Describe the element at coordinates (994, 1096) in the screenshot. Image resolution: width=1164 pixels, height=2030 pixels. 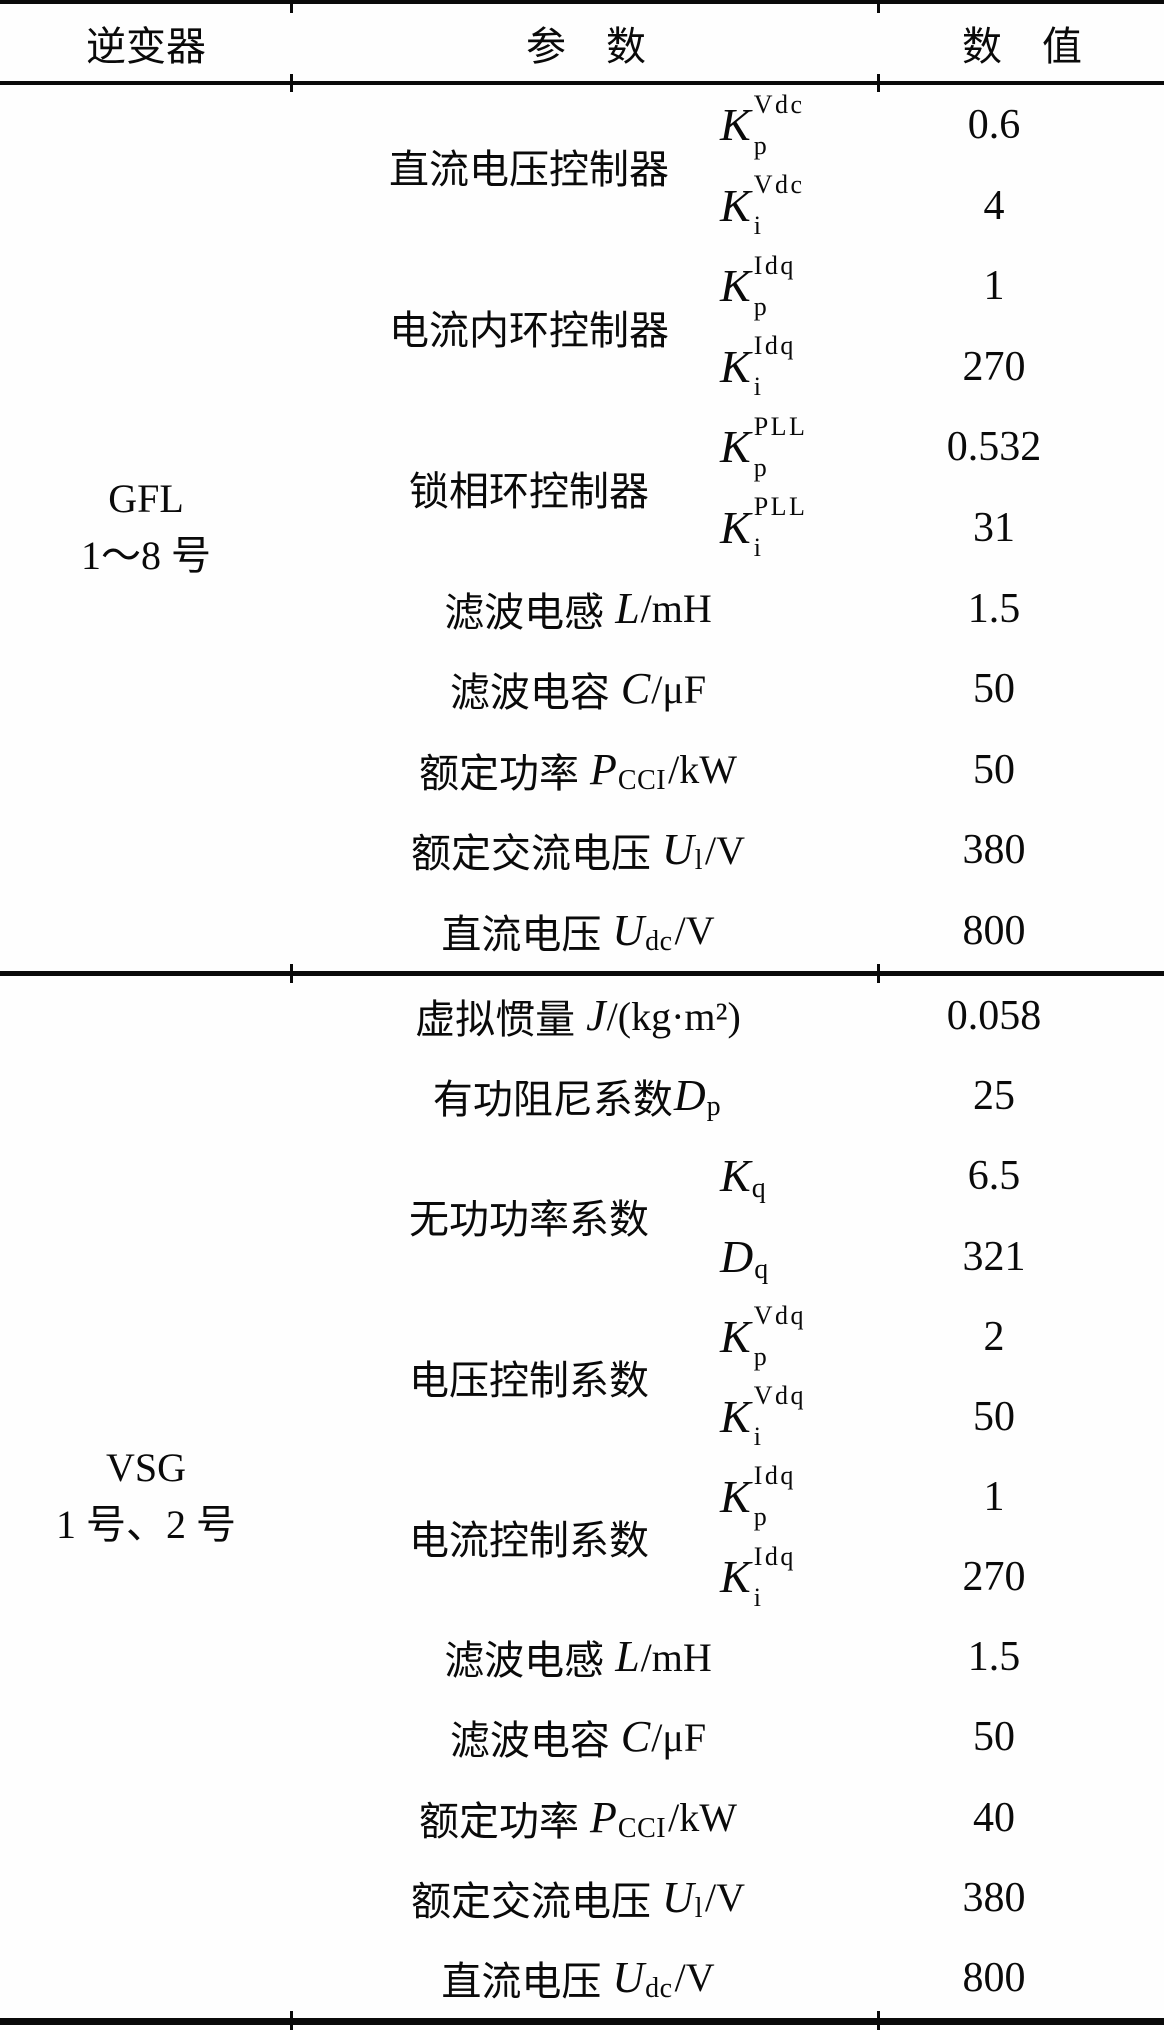
I see `parameter-value: 25` at that location.